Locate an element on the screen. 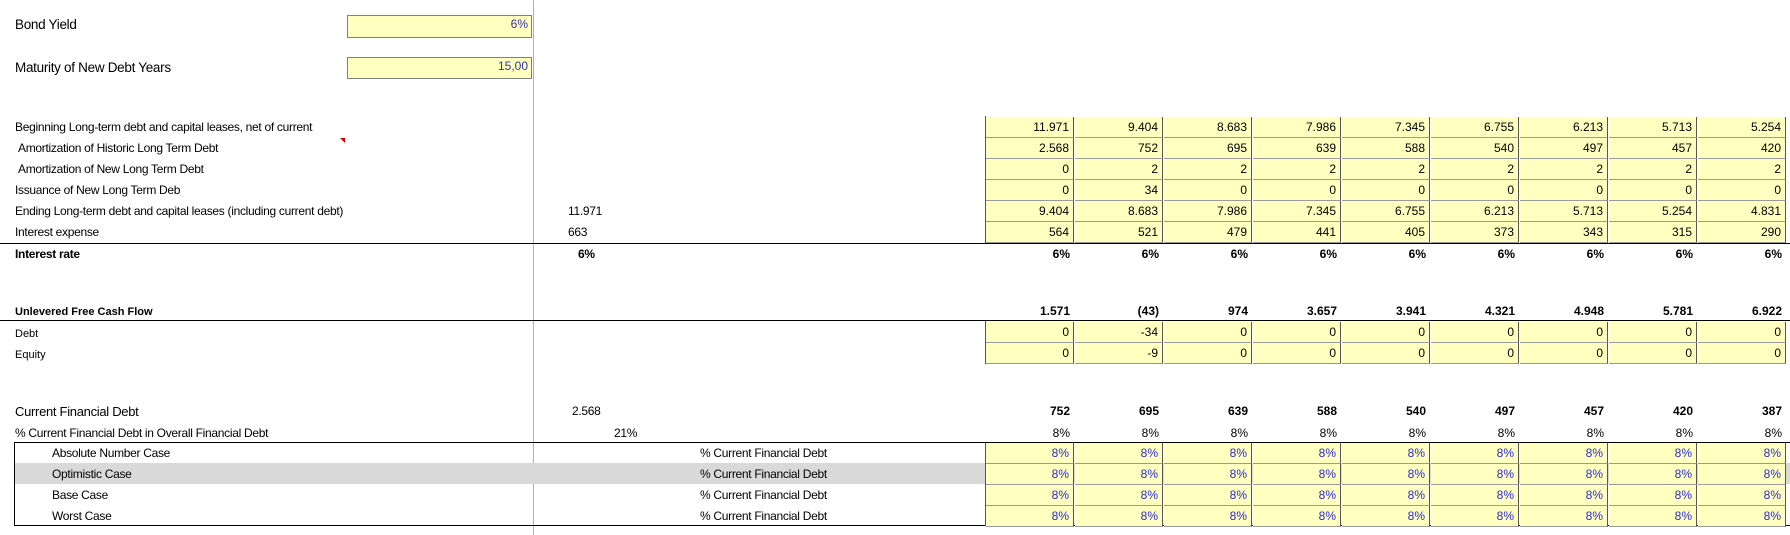 The image size is (1790, 535). debt-cell: 373 is located at coordinates (1475, 232).